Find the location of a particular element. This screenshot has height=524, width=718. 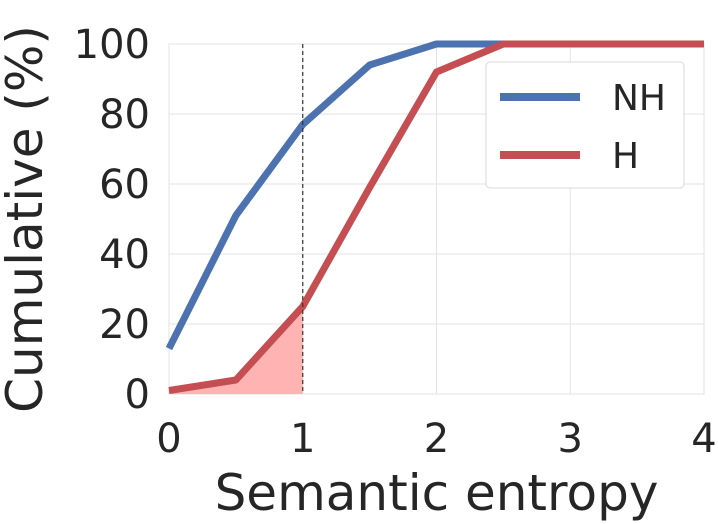

y-tick-labels: 0 20 40 60 80 100 is located at coordinates (112, 220).